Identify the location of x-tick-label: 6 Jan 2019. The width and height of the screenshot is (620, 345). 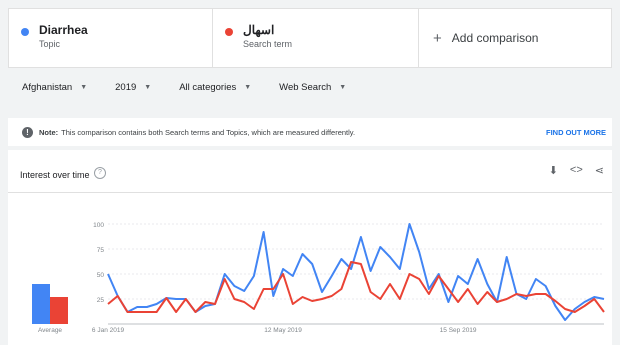
(108, 330).